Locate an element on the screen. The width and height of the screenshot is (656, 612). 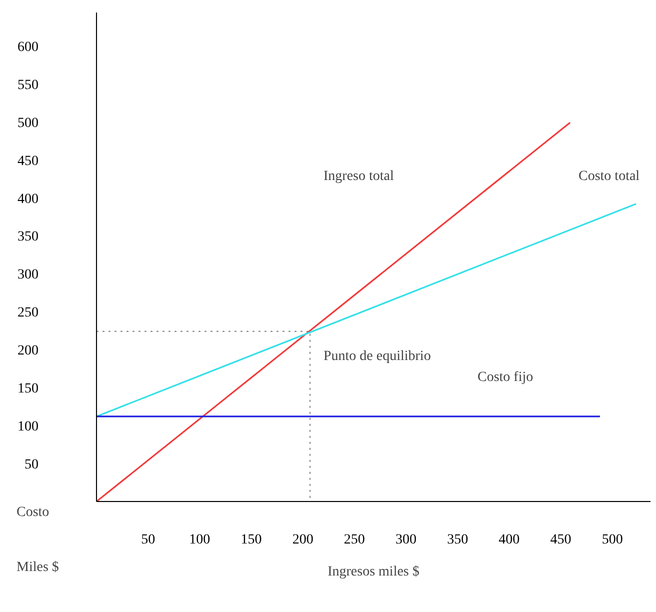
y-tick-label: 450 is located at coordinates (28, 161).